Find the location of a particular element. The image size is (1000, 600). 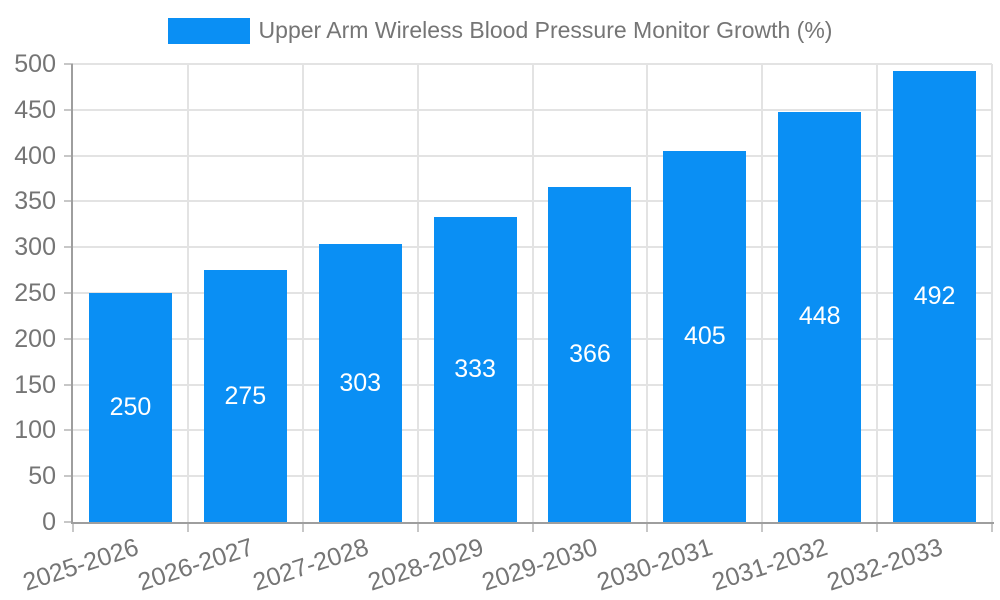

bar-value-label: 275 is located at coordinates (245, 395).